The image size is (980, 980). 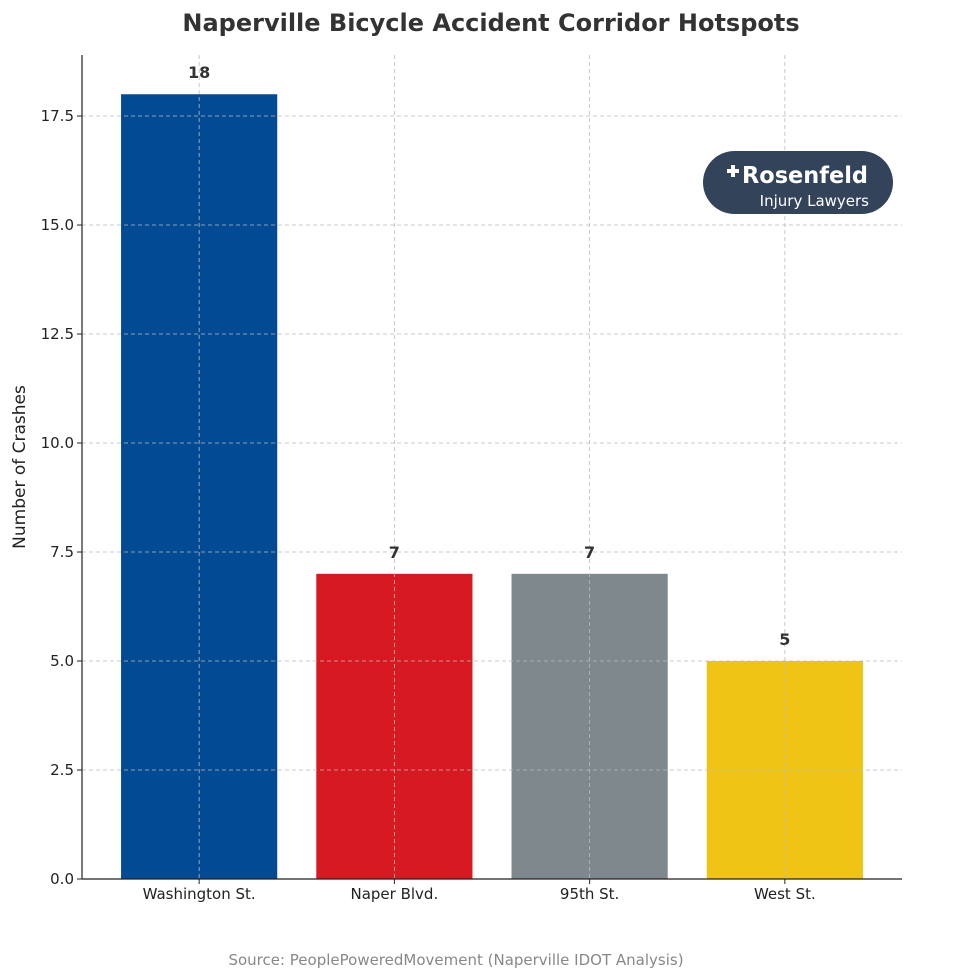 I want to click on y-tick-label-2: 5.0, so click(x=62, y=661).